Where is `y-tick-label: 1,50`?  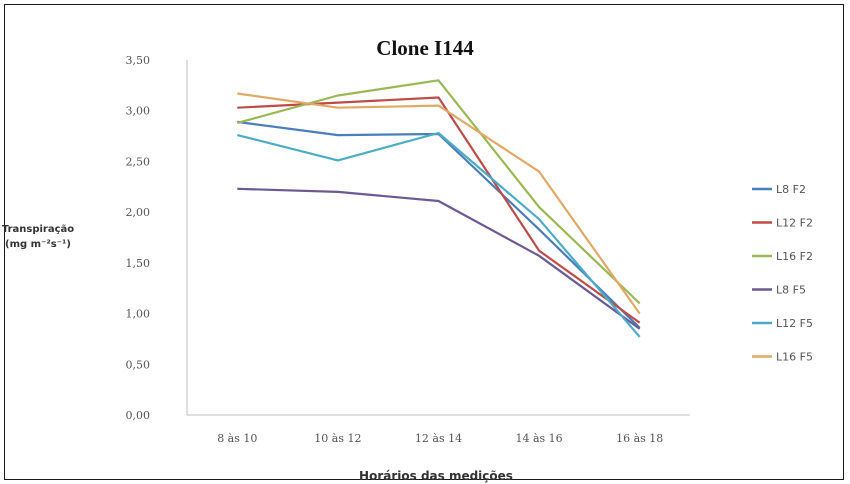 y-tick-label: 1,50 is located at coordinates (138, 263).